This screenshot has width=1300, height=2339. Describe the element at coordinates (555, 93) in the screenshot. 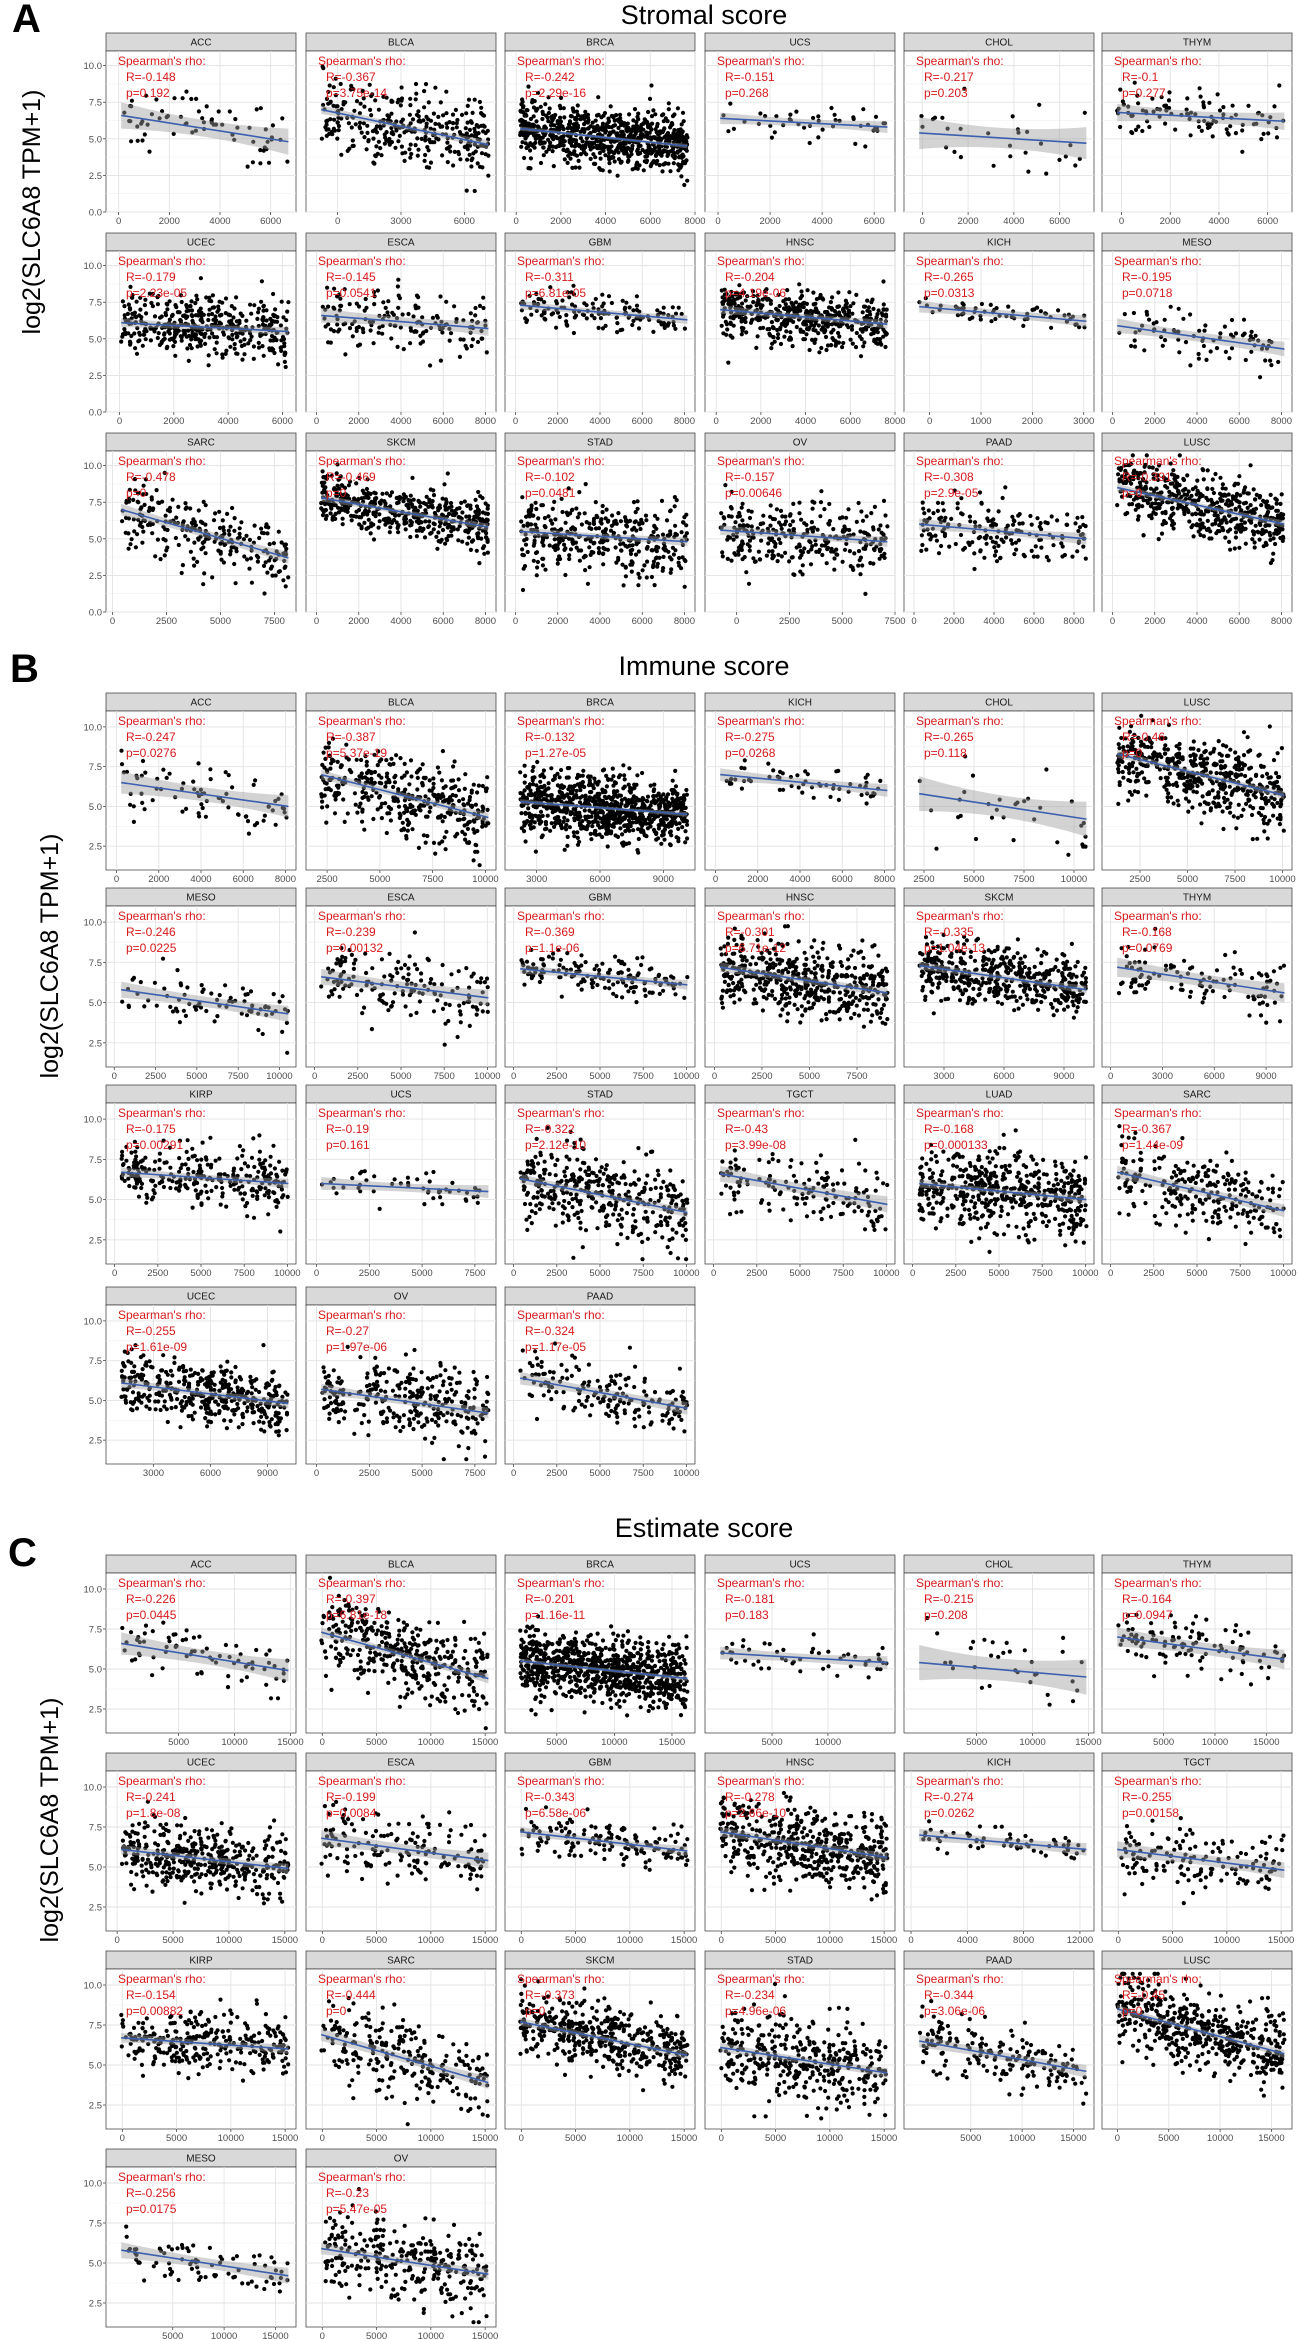

I see `spearman-p: p=2.29e-16` at that location.